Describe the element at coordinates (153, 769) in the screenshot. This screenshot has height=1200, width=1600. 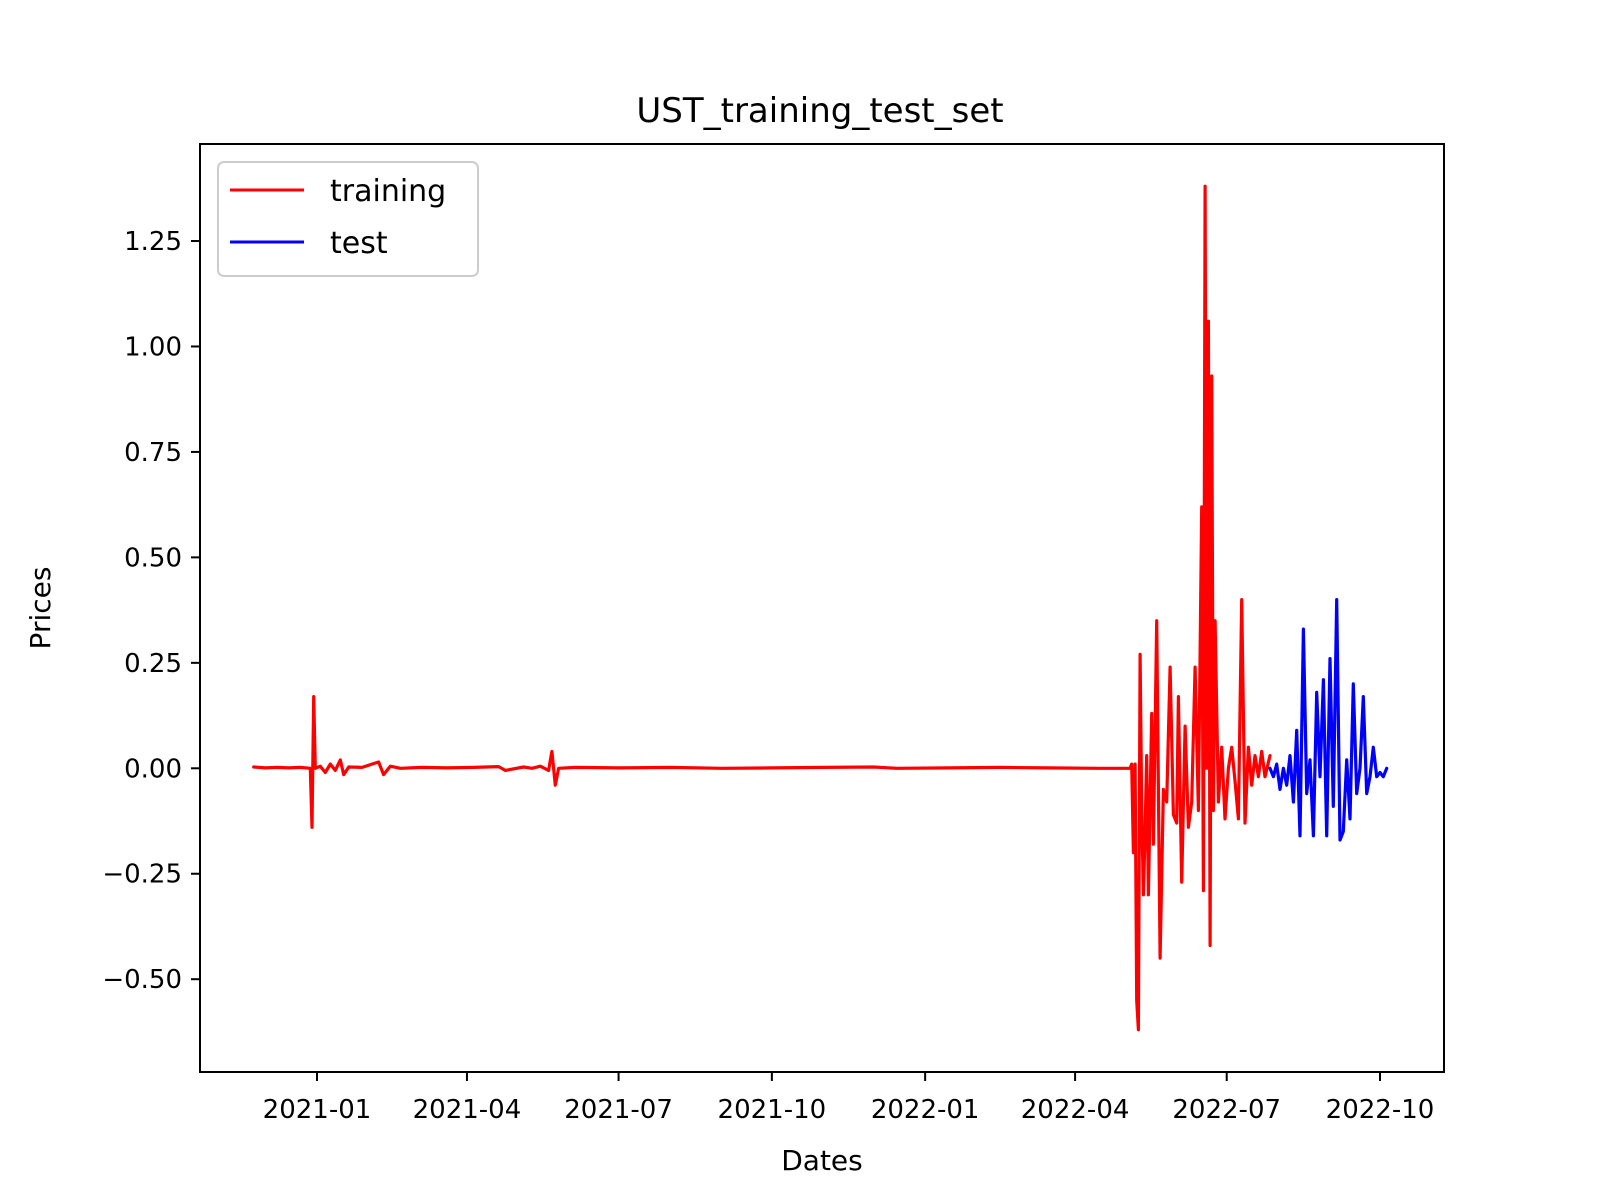
I see `y-tick-label: 0.00` at that location.